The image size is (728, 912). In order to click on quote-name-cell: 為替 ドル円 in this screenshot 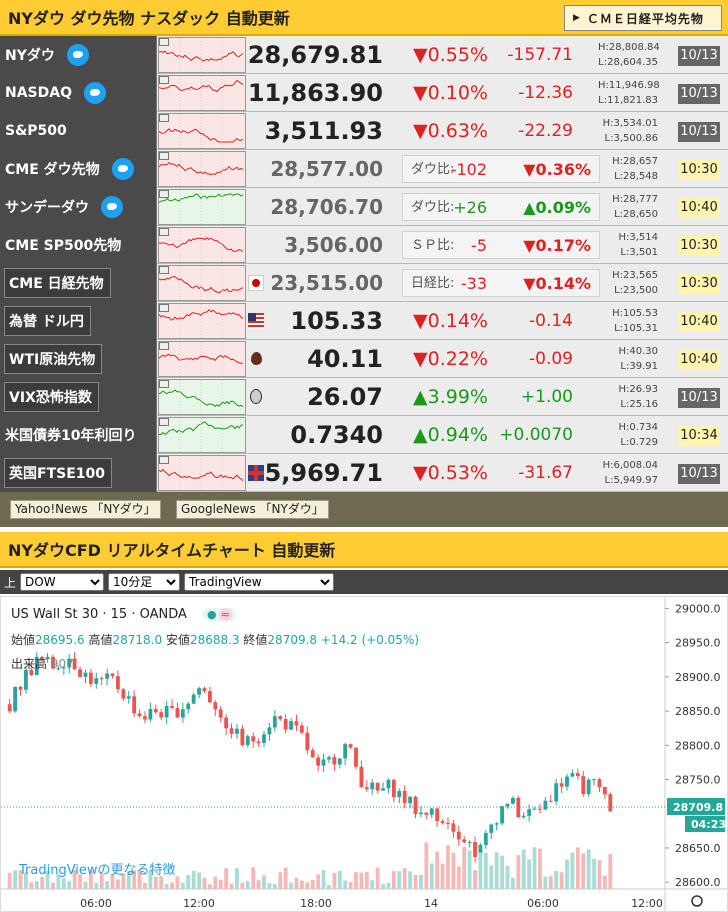, I will do `click(78, 321)`.